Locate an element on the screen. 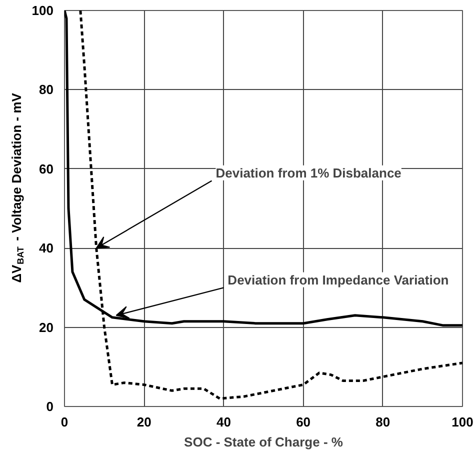  x-tick-label: 100 is located at coordinates (463, 422).